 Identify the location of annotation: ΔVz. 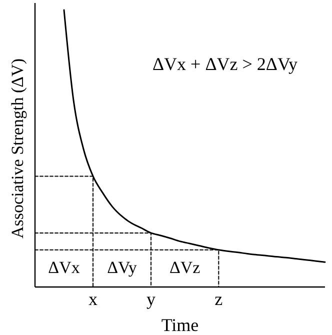
(185, 267).